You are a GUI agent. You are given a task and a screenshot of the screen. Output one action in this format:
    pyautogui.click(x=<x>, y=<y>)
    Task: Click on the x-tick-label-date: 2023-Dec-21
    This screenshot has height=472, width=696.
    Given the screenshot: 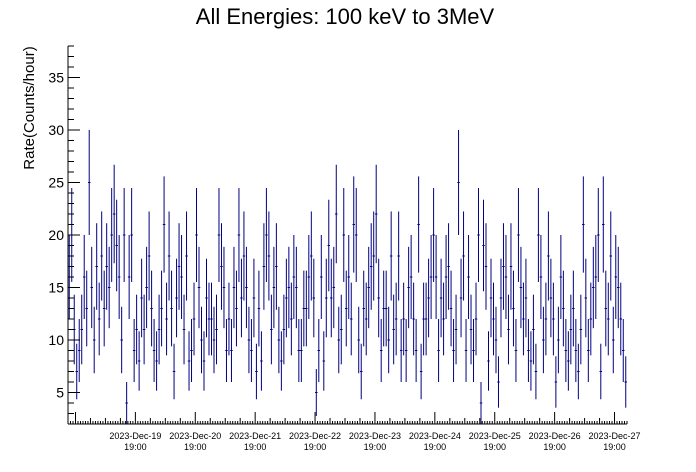 What is the action you would take?
    pyautogui.click(x=255, y=436)
    